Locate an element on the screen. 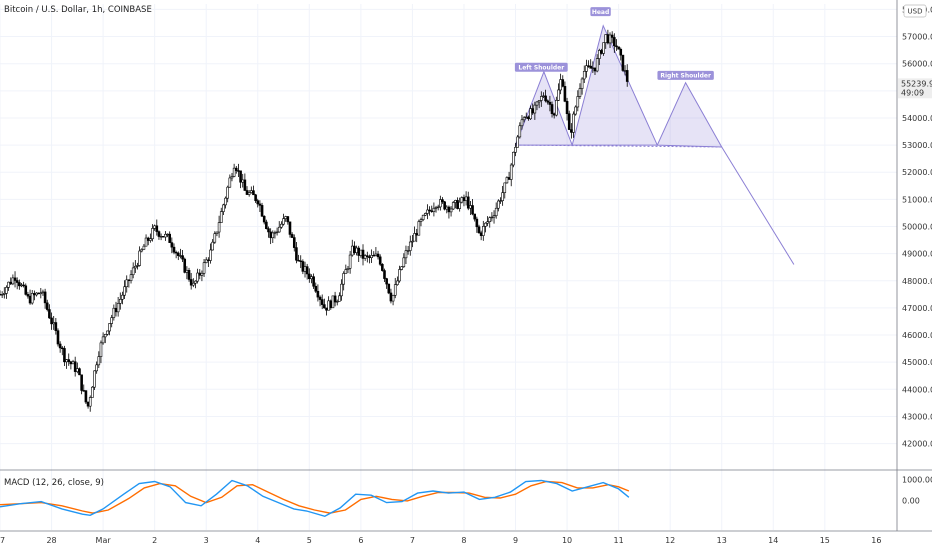 Image resolution: width=932 pixels, height=550 pixels. time-tick-label: 2 is located at coordinates (154, 540).